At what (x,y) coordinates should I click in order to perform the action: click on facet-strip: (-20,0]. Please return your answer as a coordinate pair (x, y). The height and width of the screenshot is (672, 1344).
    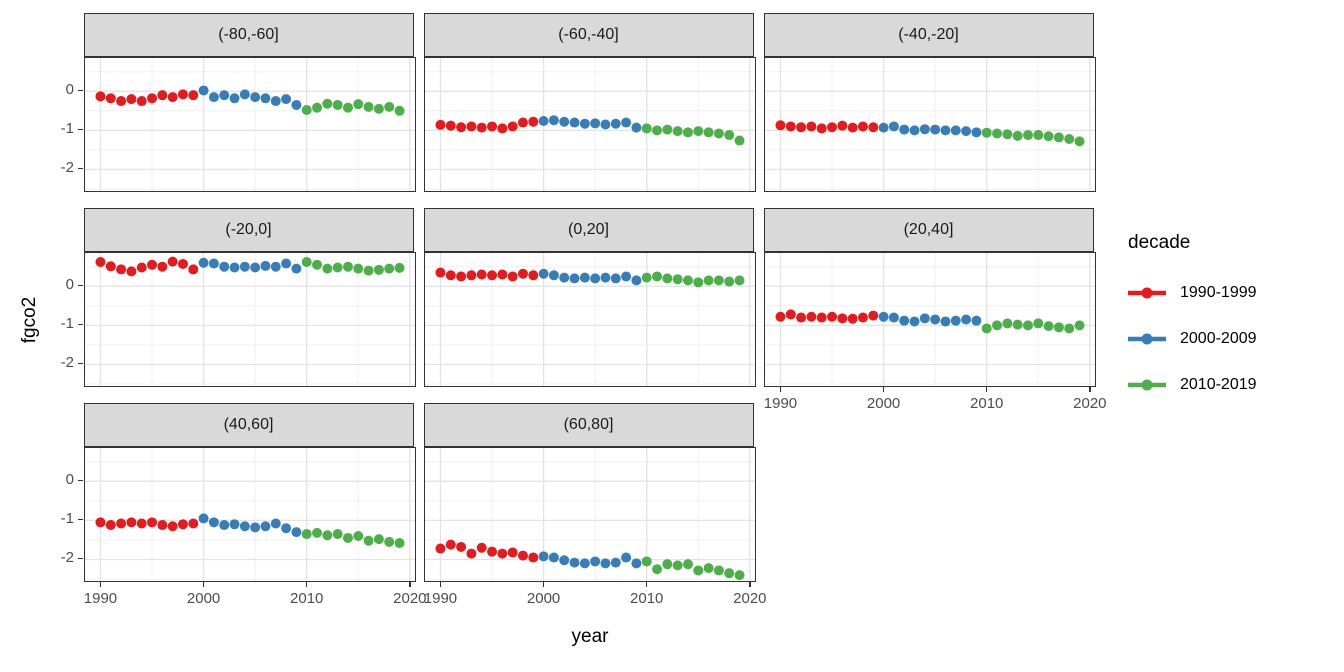
    Looking at the image, I should click on (248, 230).